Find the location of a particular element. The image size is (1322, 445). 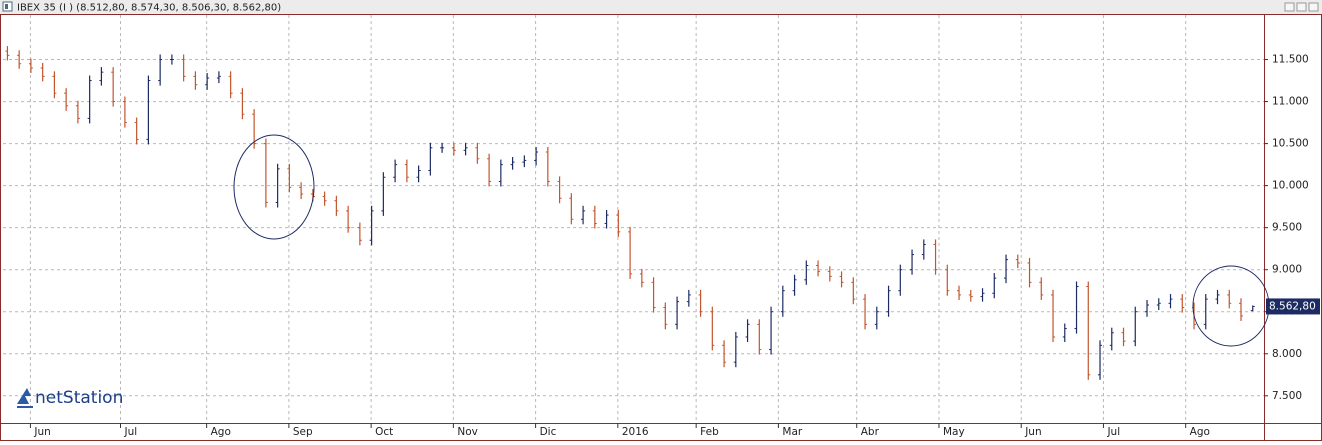

watermark: netStation is located at coordinates (79, 398).